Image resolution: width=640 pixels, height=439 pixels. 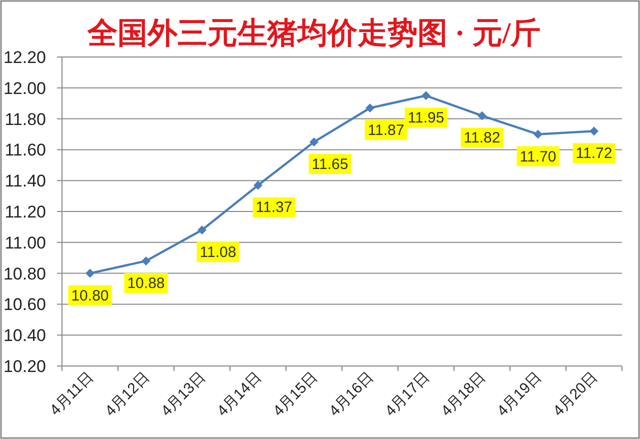 I want to click on data-label: 10.80, so click(x=90, y=295).